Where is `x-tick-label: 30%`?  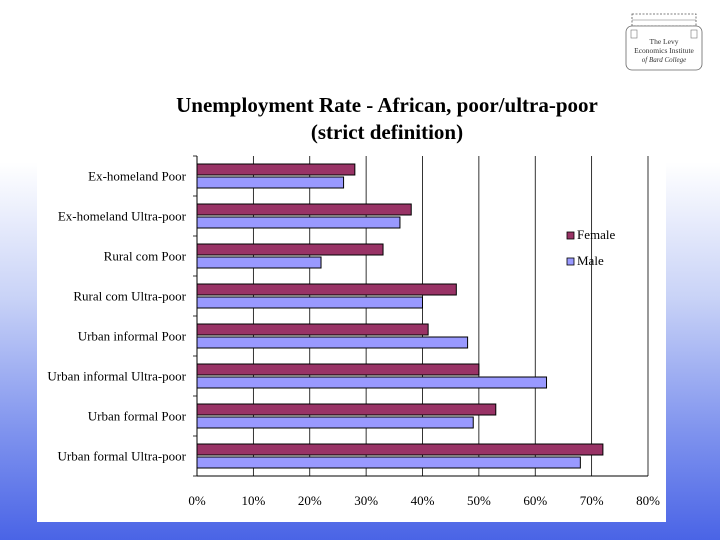
x-tick-label: 30% is located at coordinates (366, 500).